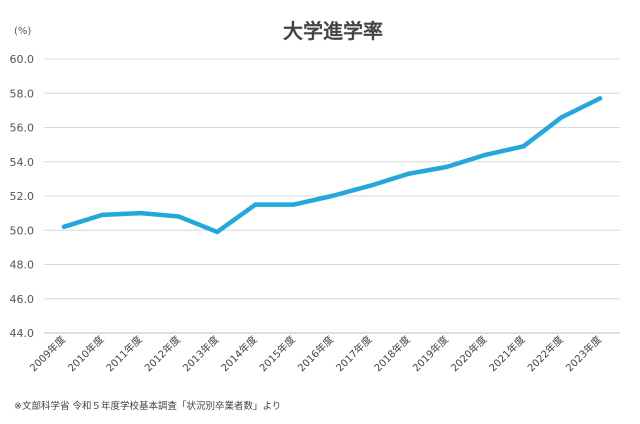 This screenshot has height=424, width=640. I want to click on y-tick-label: 48.0, so click(22, 265).